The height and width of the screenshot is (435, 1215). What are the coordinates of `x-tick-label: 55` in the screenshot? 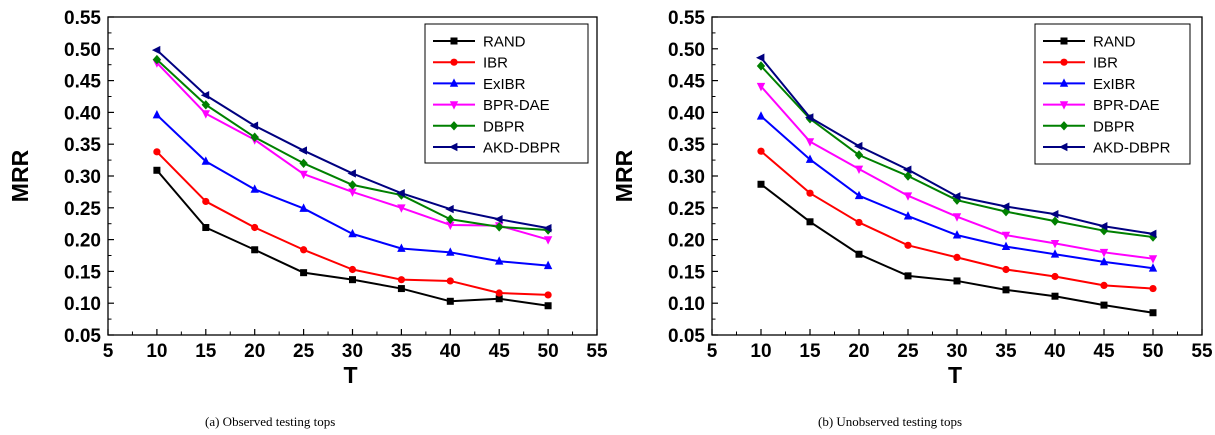 It's located at (597, 351).